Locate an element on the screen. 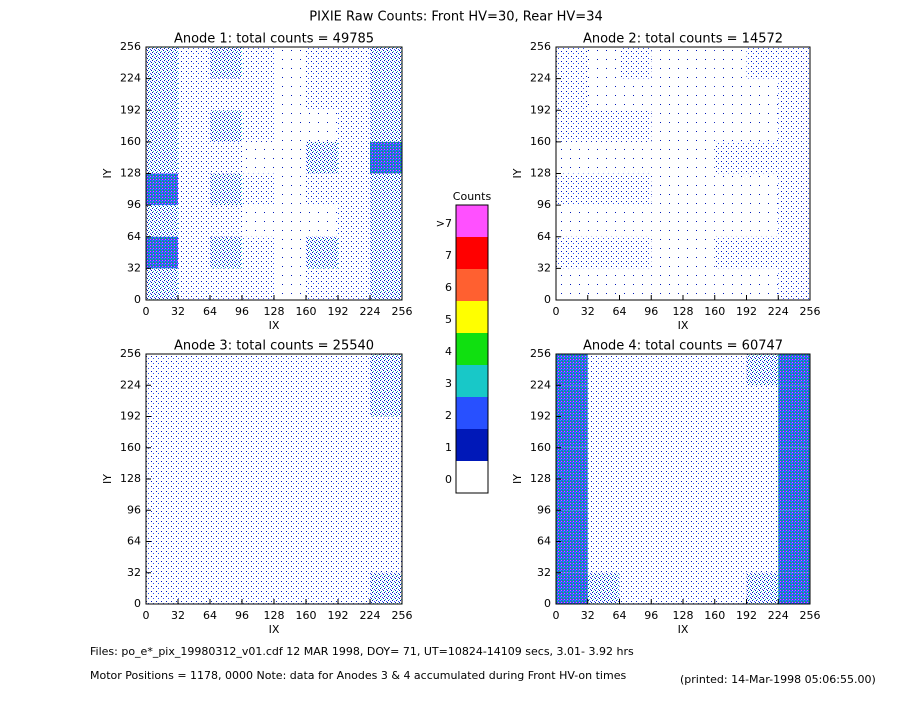 This screenshot has width=913, height=705. colorbar-label: >7 is located at coordinates (444, 223).